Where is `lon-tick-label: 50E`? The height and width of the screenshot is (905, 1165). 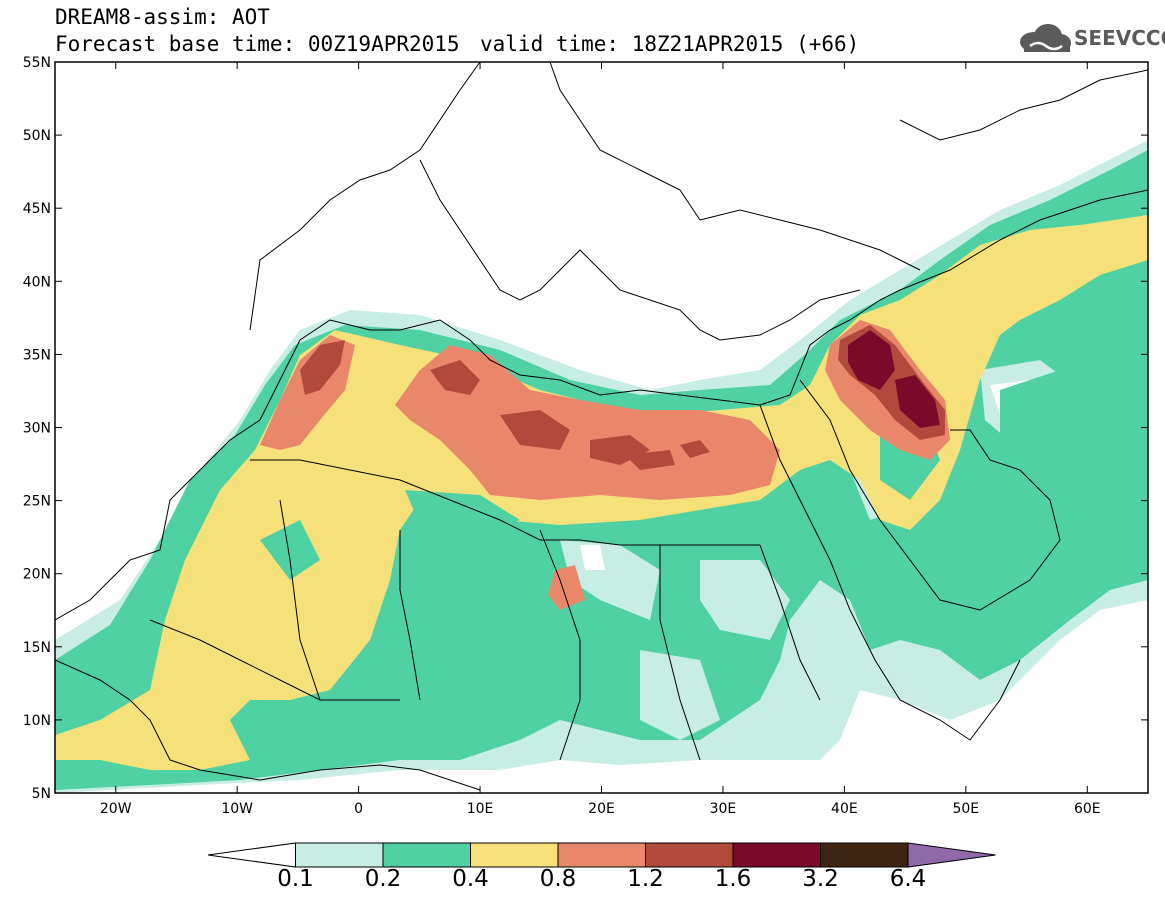 lon-tick-label: 50E is located at coordinates (965, 809).